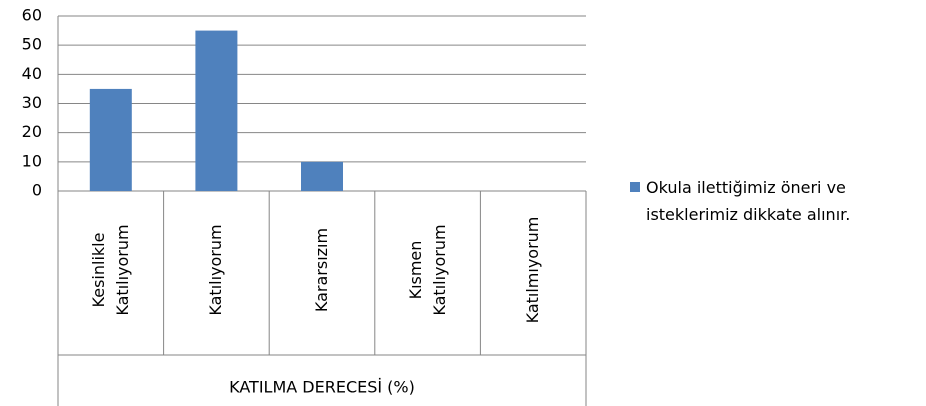  I want to click on x-tick-label: Kesinlikle Katılıyorum, so click(110, 270).